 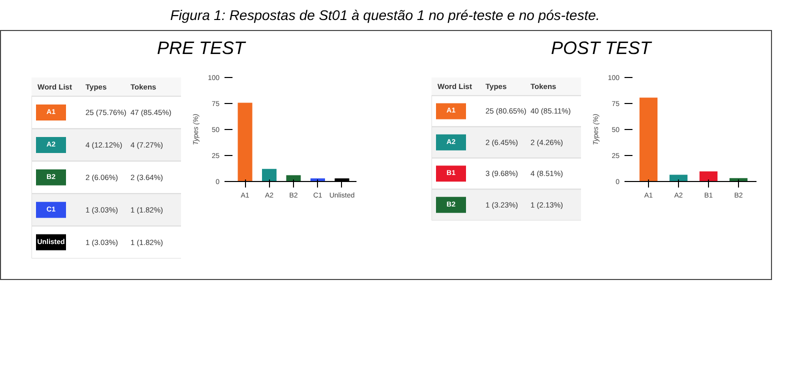 I want to click on text: Figura 1: Respostas de St01 à questão 1 no pré-teste e no pós-teste., so click(x=385, y=15).